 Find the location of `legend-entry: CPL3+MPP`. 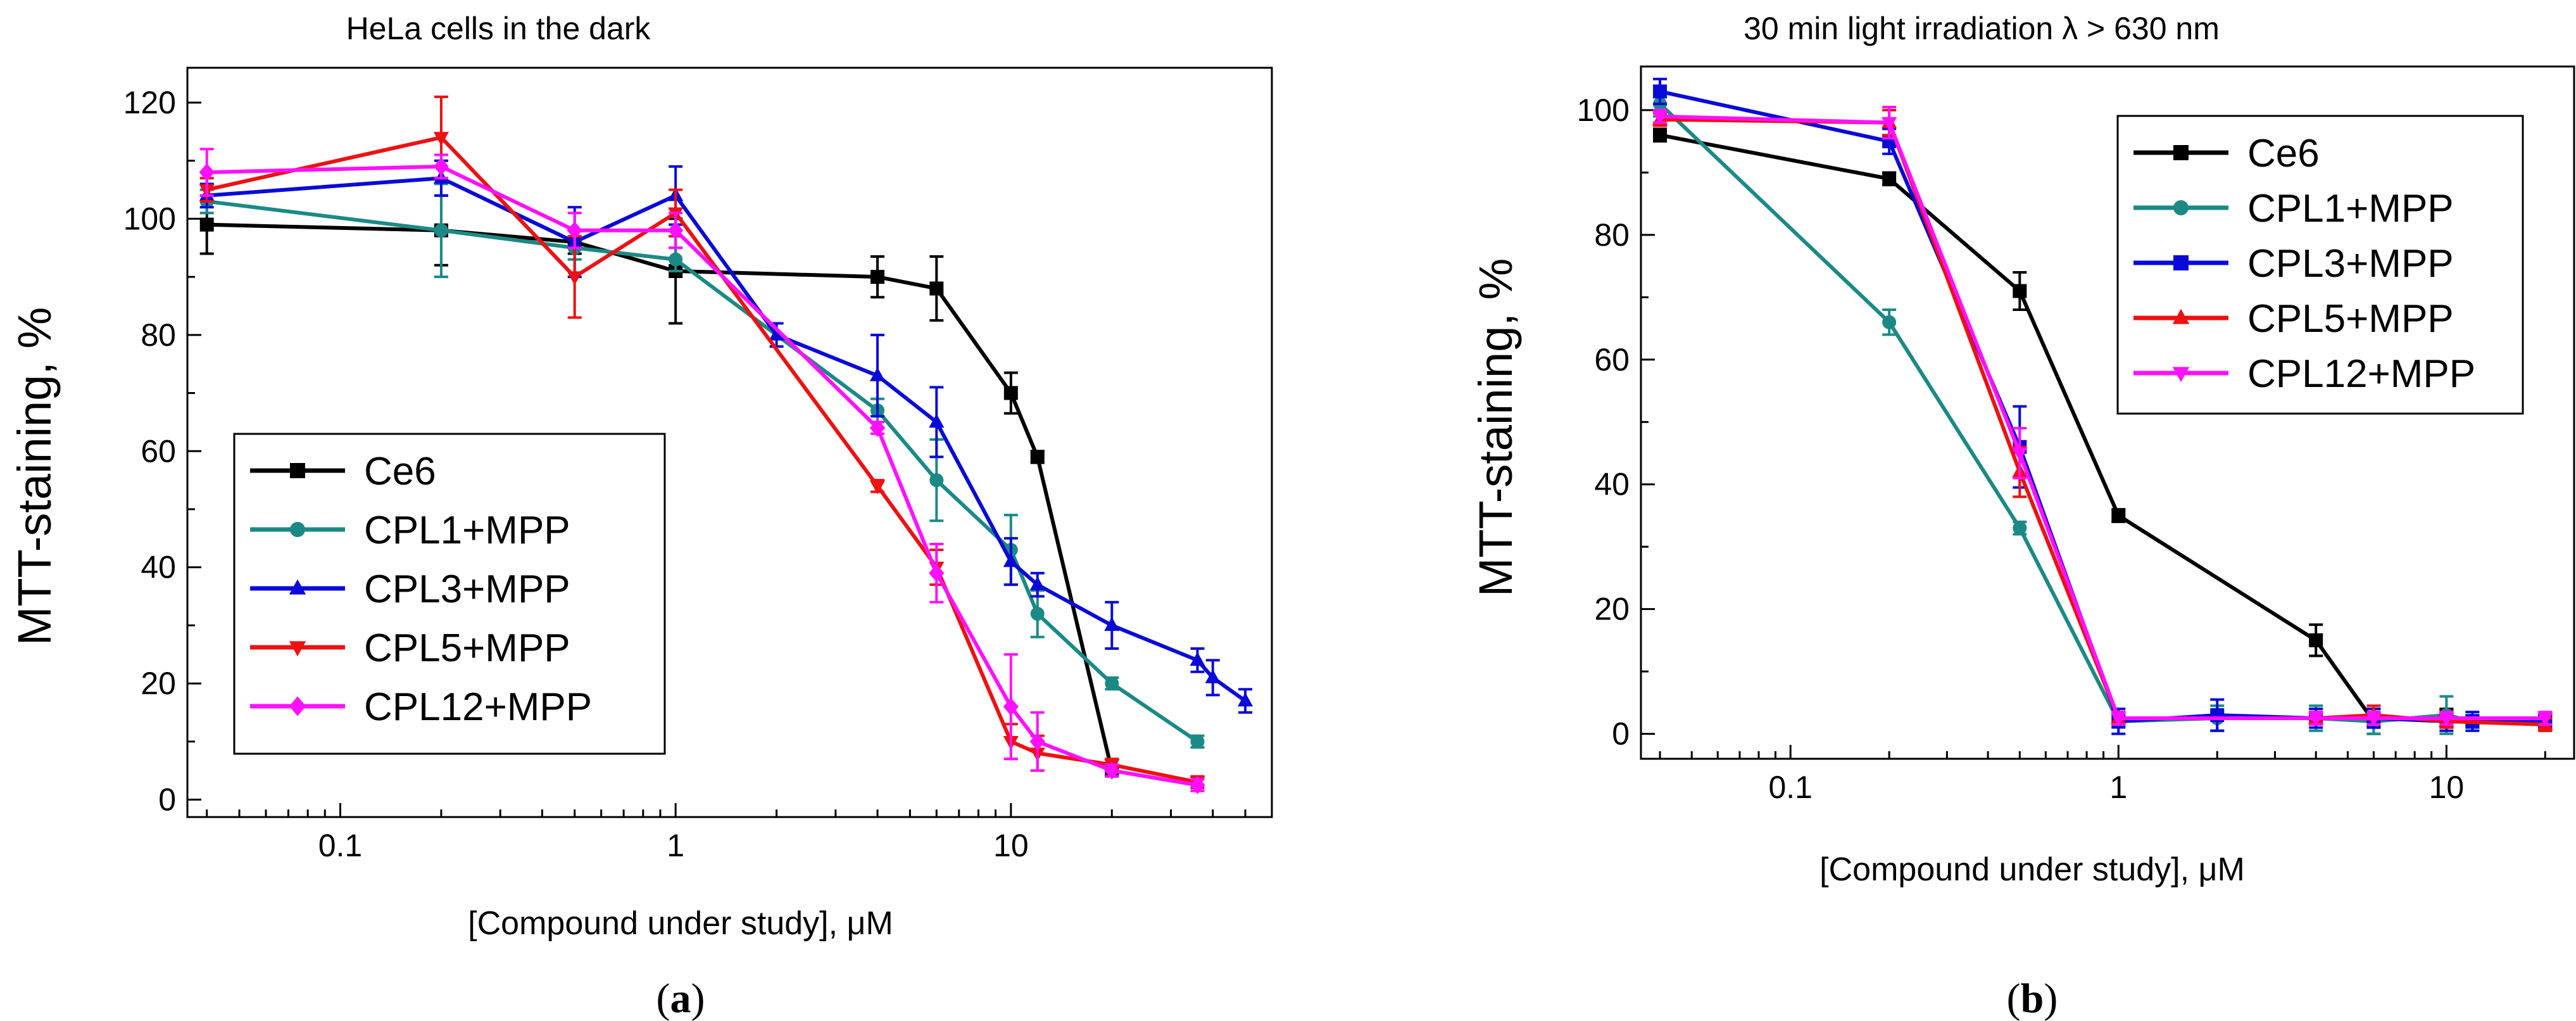

legend-entry: CPL3+MPP is located at coordinates (410, 590).